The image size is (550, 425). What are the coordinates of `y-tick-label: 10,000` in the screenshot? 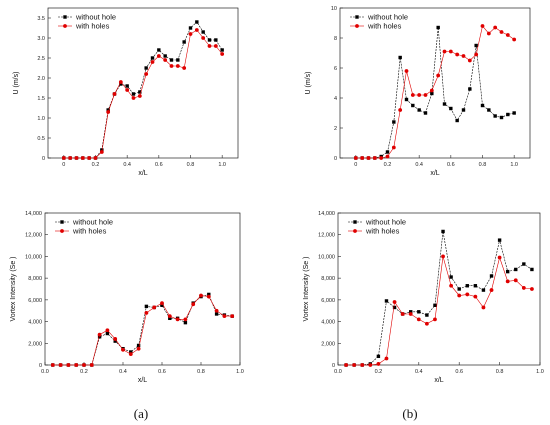 It's located at (33, 257).